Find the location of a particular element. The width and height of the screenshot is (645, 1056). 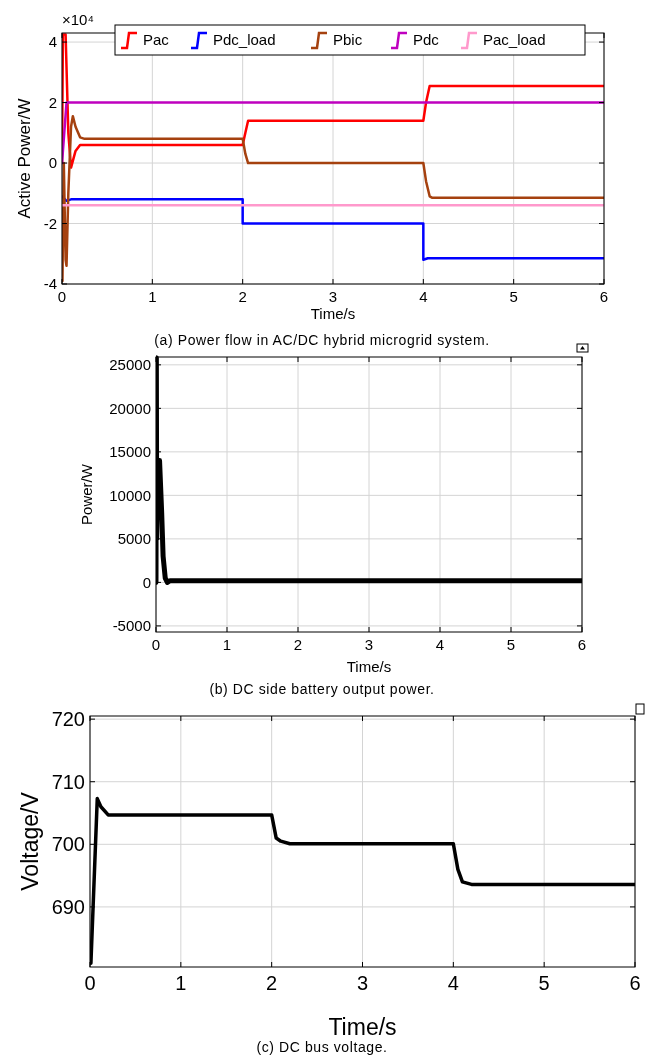

y-tick-label: 4 is located at coordinates (52, 42).